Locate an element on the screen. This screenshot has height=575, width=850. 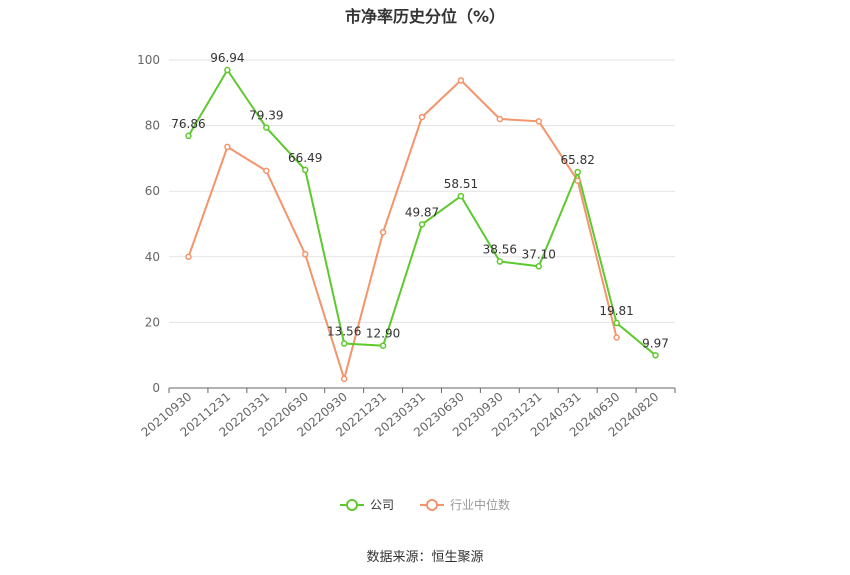
data-label: 65.82 is located at coordinates (578, 160).